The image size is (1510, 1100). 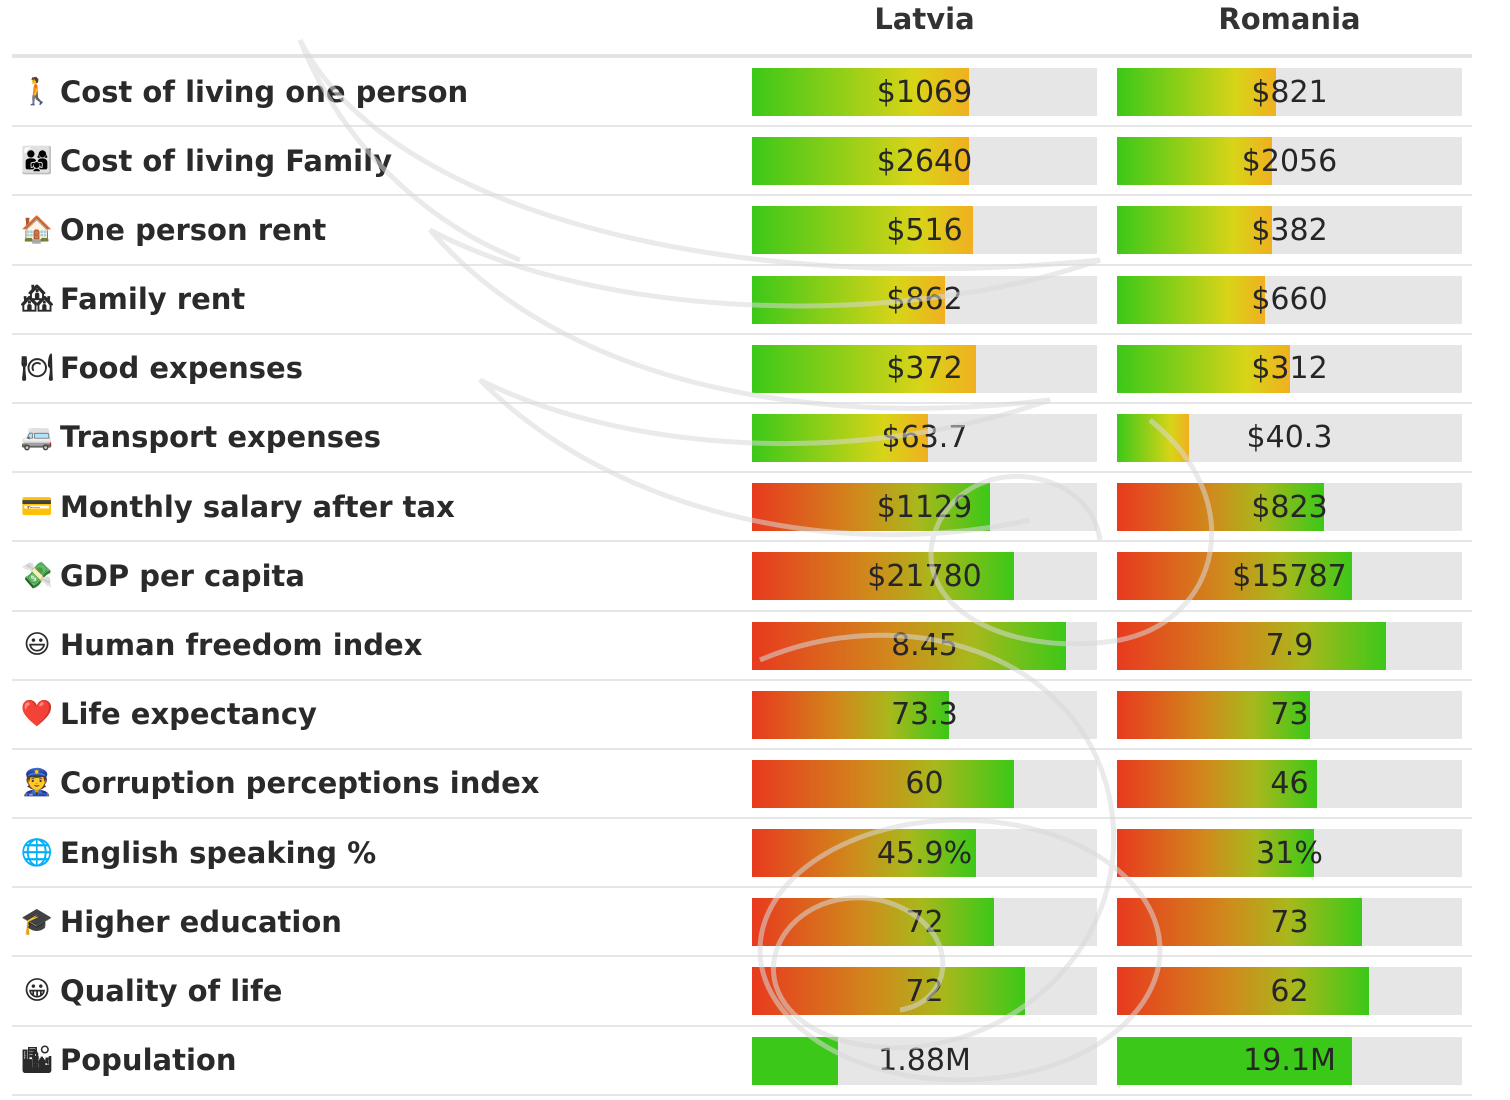 I want to click on row-label: 💸 GDP per capita, so click(x=162, y=575).